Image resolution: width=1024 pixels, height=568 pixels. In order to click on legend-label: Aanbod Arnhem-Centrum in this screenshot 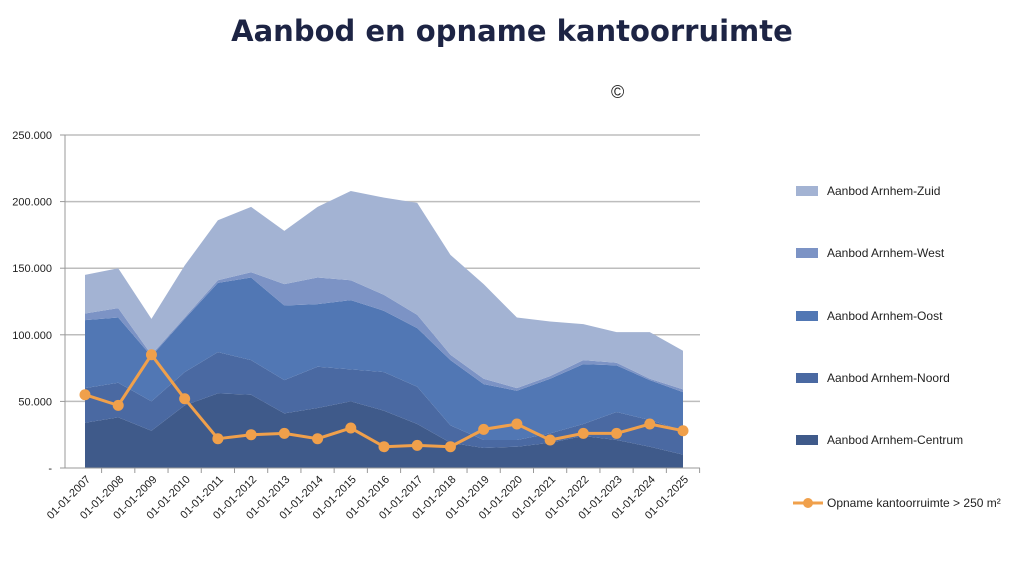, I will do `click(895, 440)`.